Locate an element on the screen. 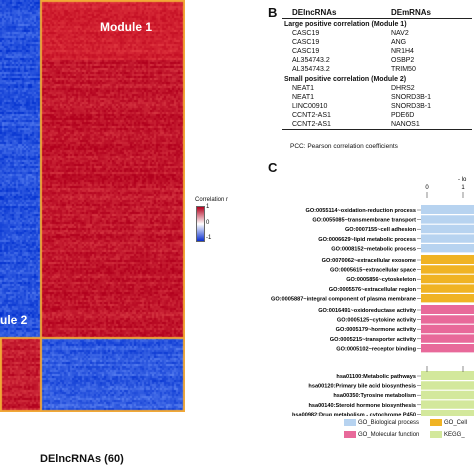 The width and height of the screenshot is (474, 474). category-label: GO:0005576~extracellular region is located at coordinates (373, 290).